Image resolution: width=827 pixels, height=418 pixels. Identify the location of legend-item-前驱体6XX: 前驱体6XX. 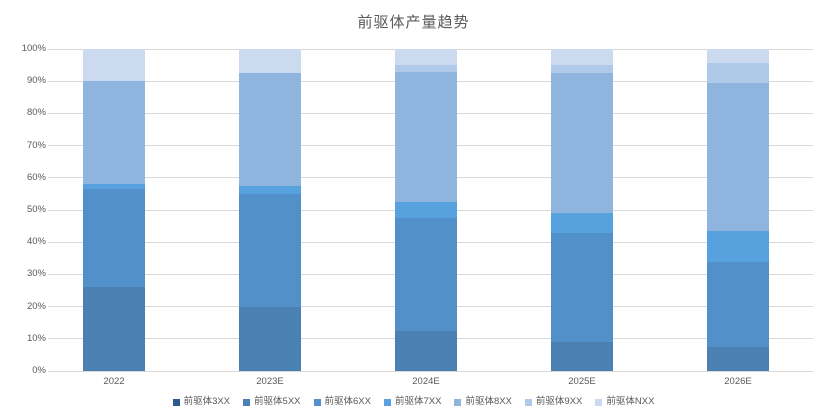
(342, 401).